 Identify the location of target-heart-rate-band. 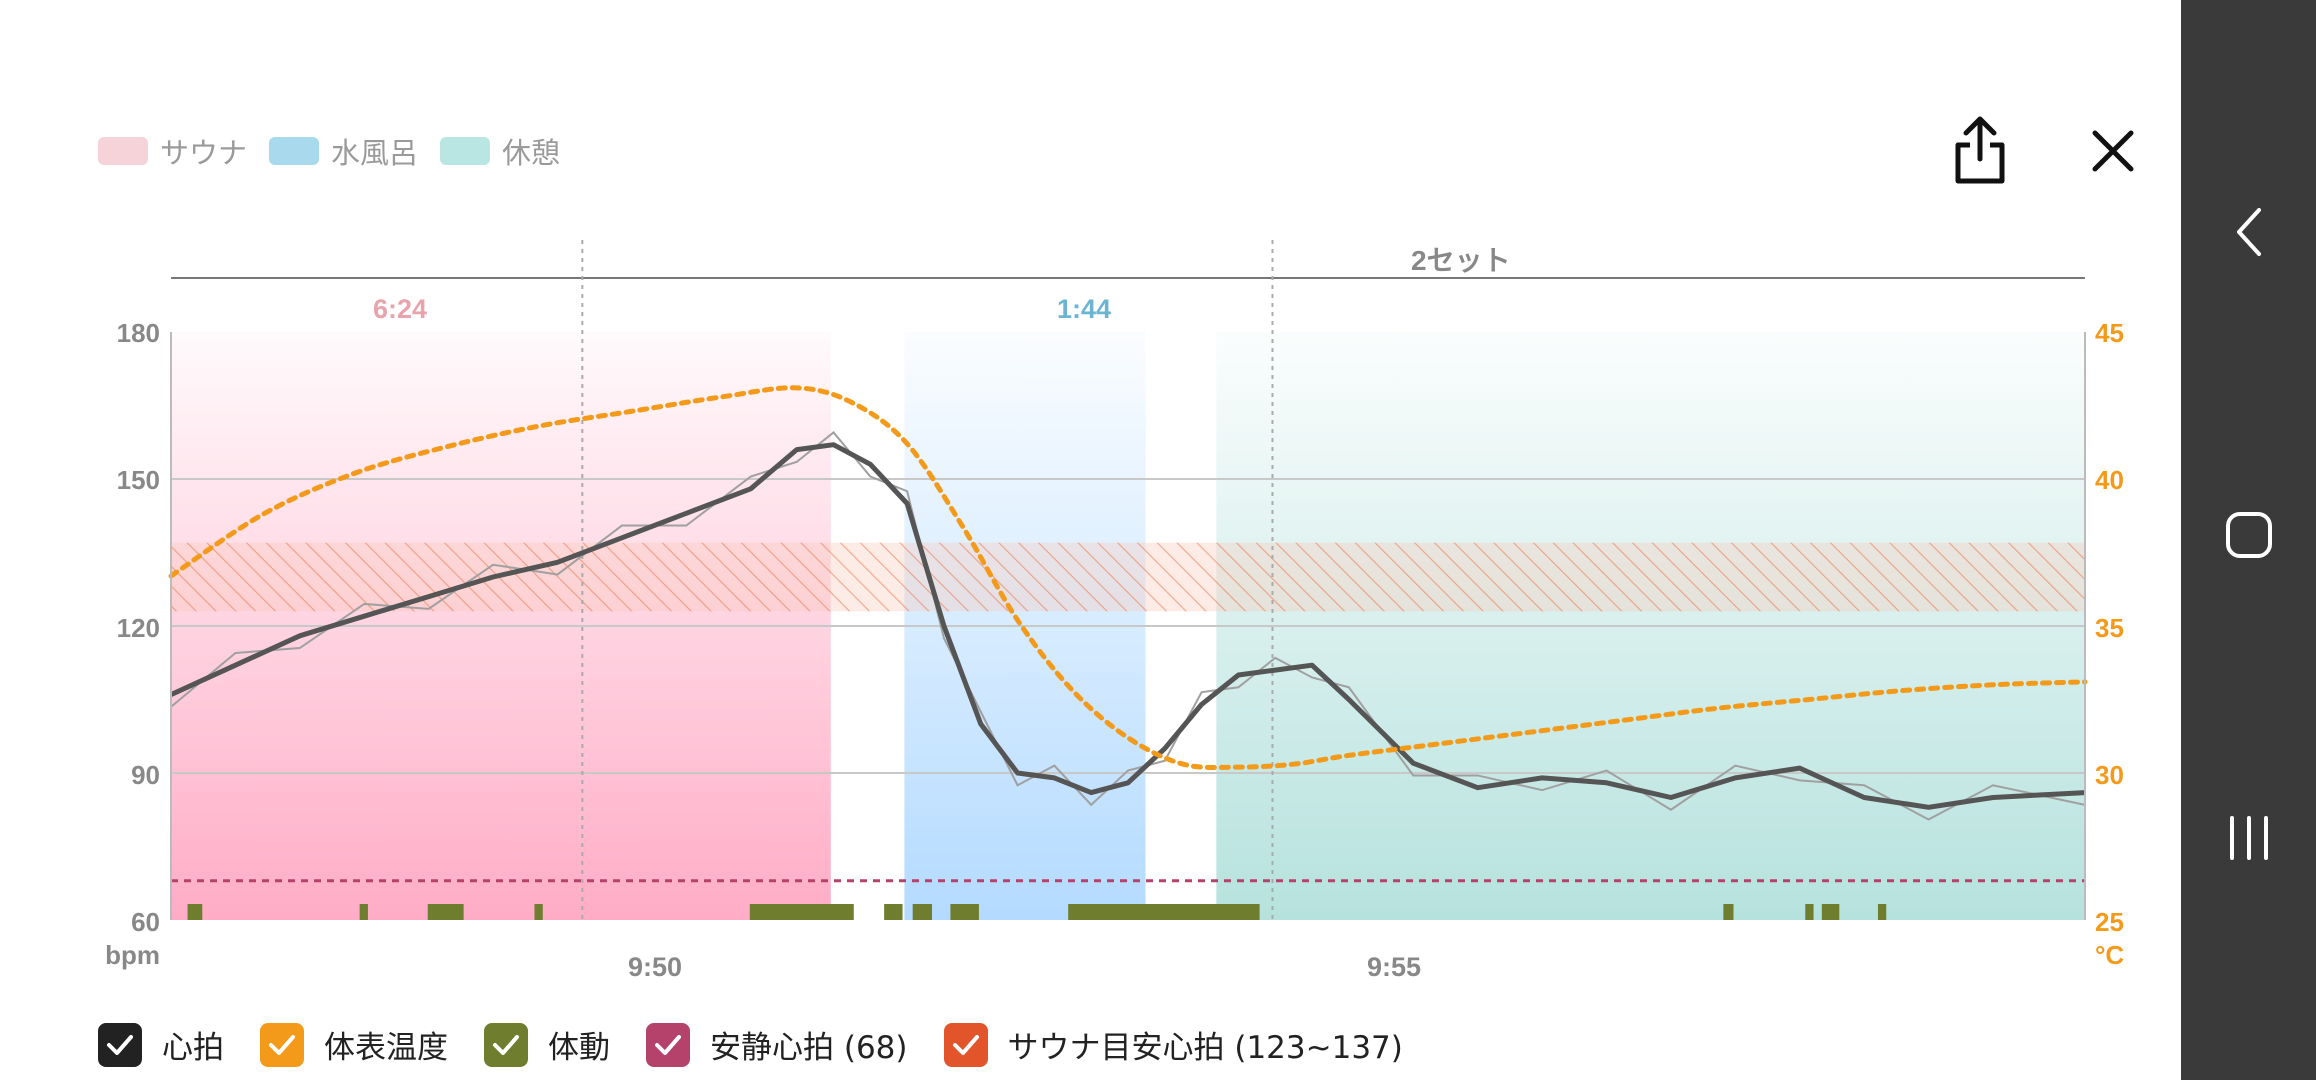
(1128, 577).